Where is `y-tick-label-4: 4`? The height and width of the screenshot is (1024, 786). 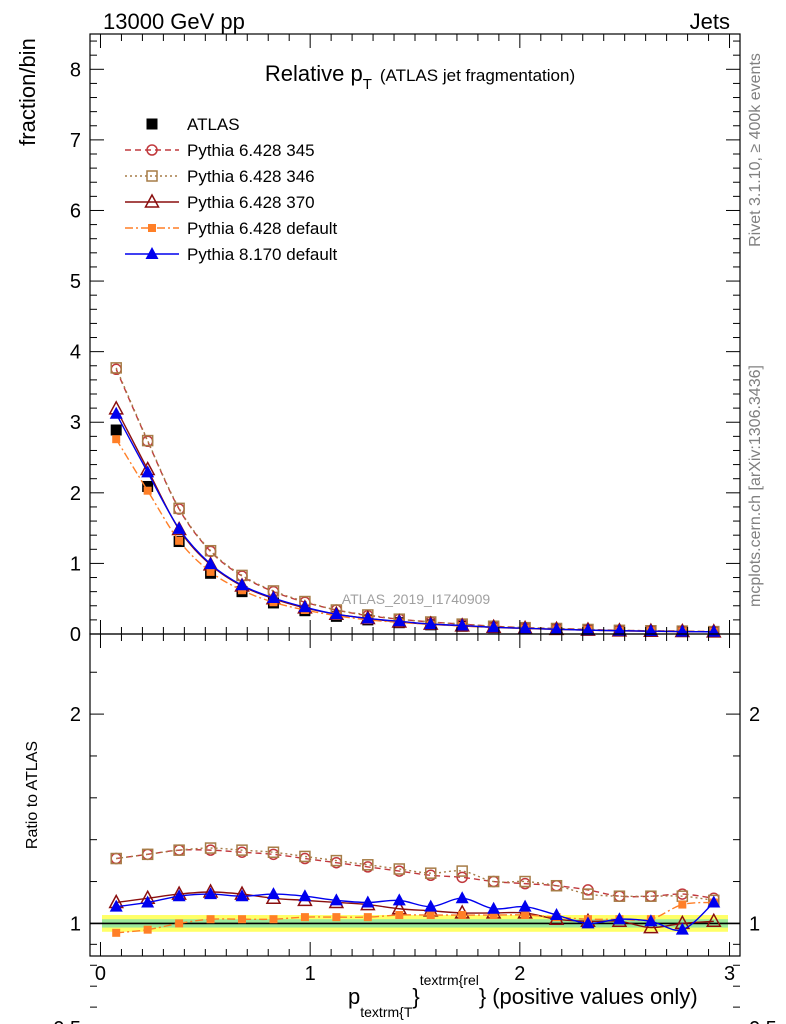
y-tick-label-4: 4 is located at coordinates (75, 353).